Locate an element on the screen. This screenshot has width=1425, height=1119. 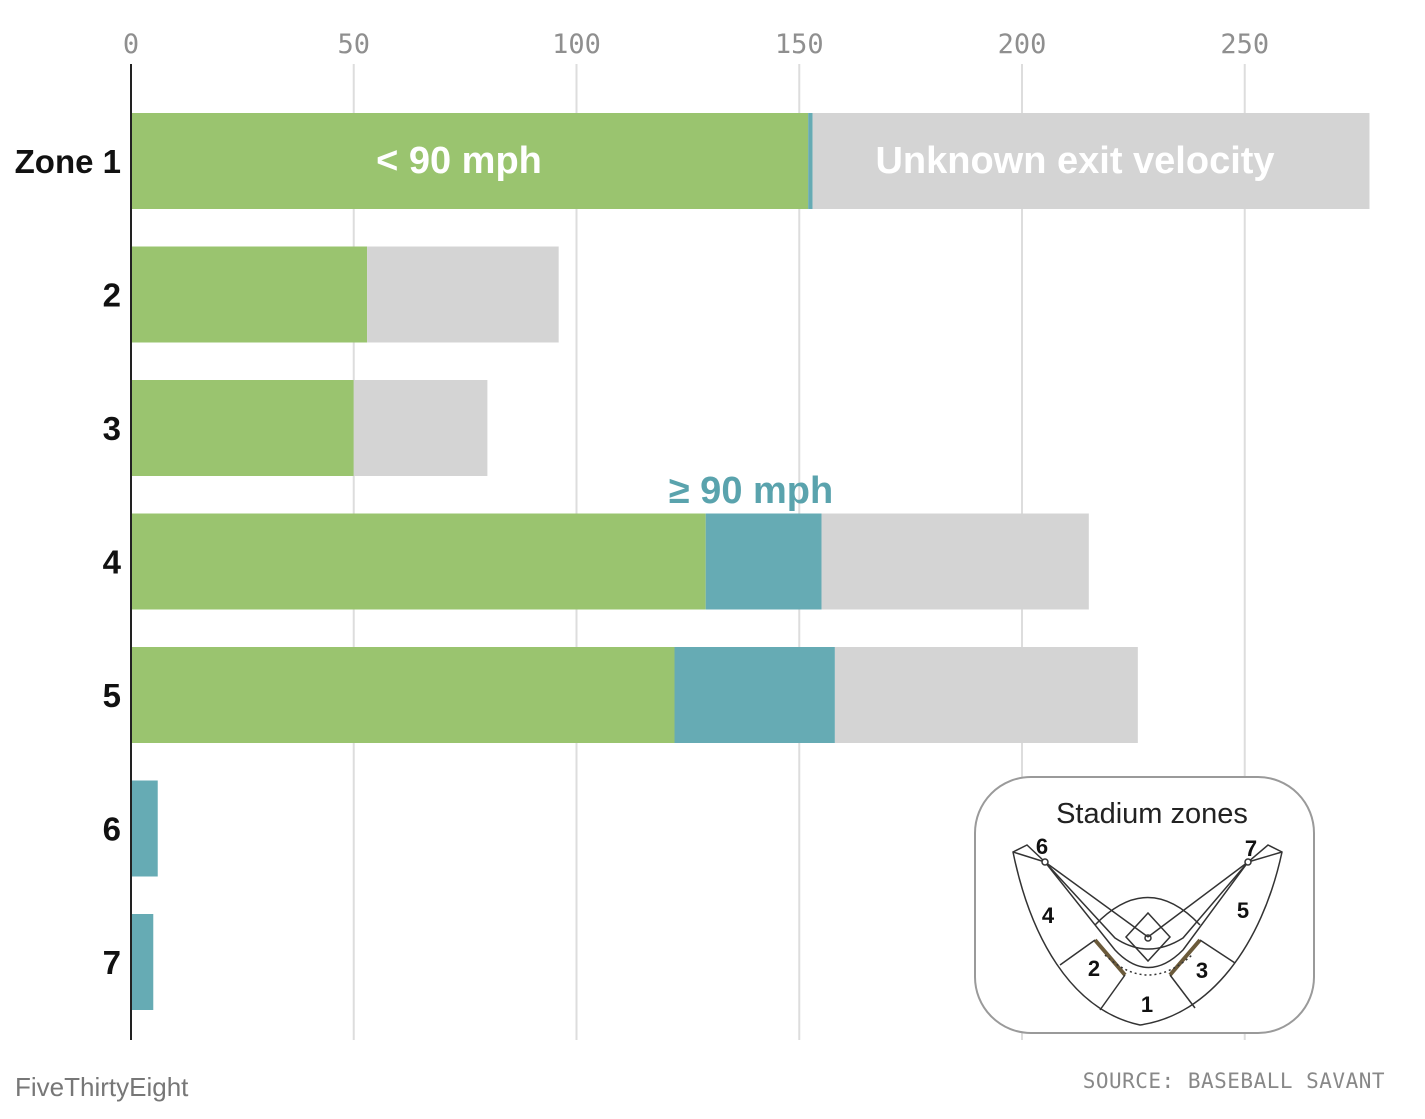
category-label: 6 is located at coordinates (112, 829).